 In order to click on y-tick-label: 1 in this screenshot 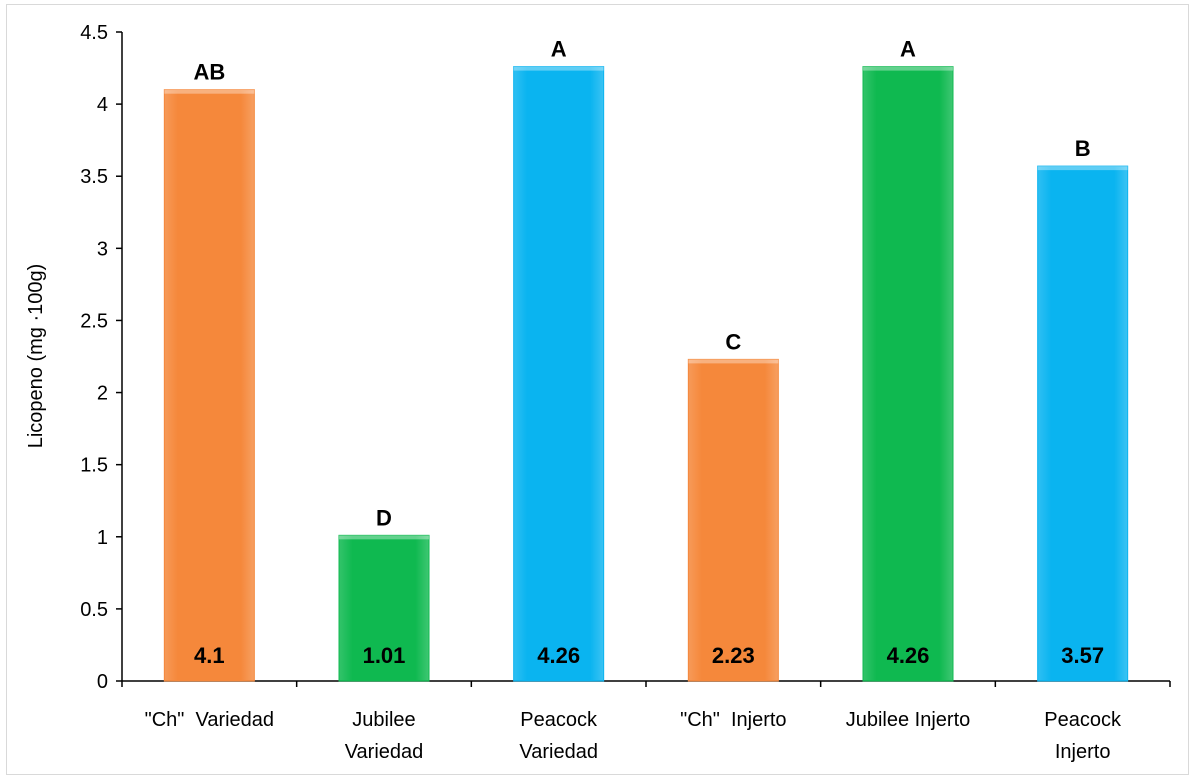, I will do `click(102, 538)`.